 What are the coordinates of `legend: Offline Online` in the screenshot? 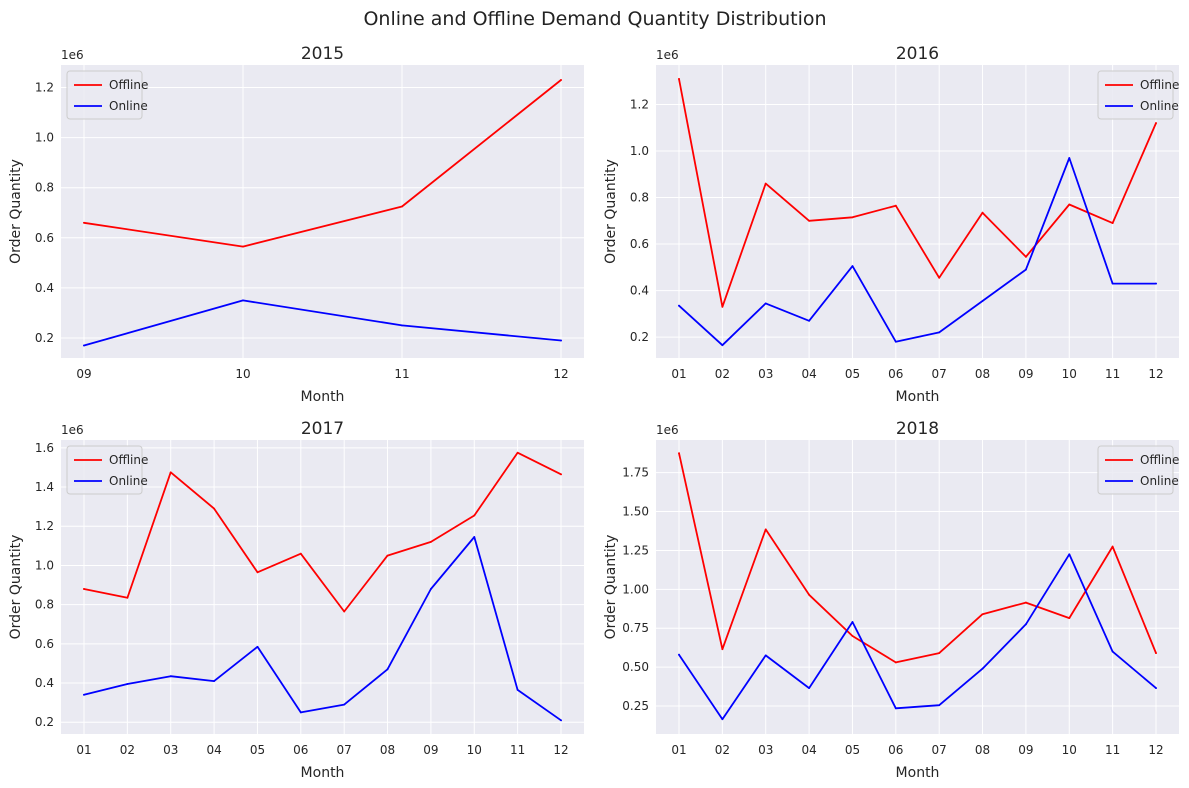 It's located at (1138, 95).